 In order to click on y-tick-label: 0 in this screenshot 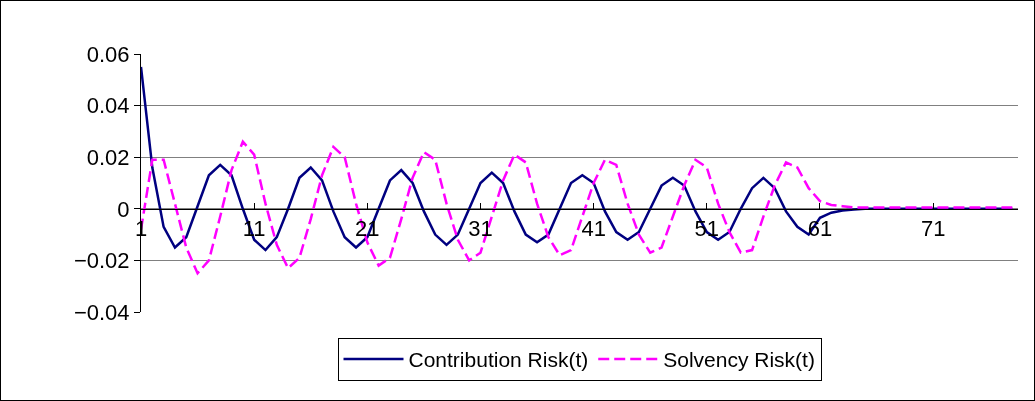, I will do `click(123, 209)`.